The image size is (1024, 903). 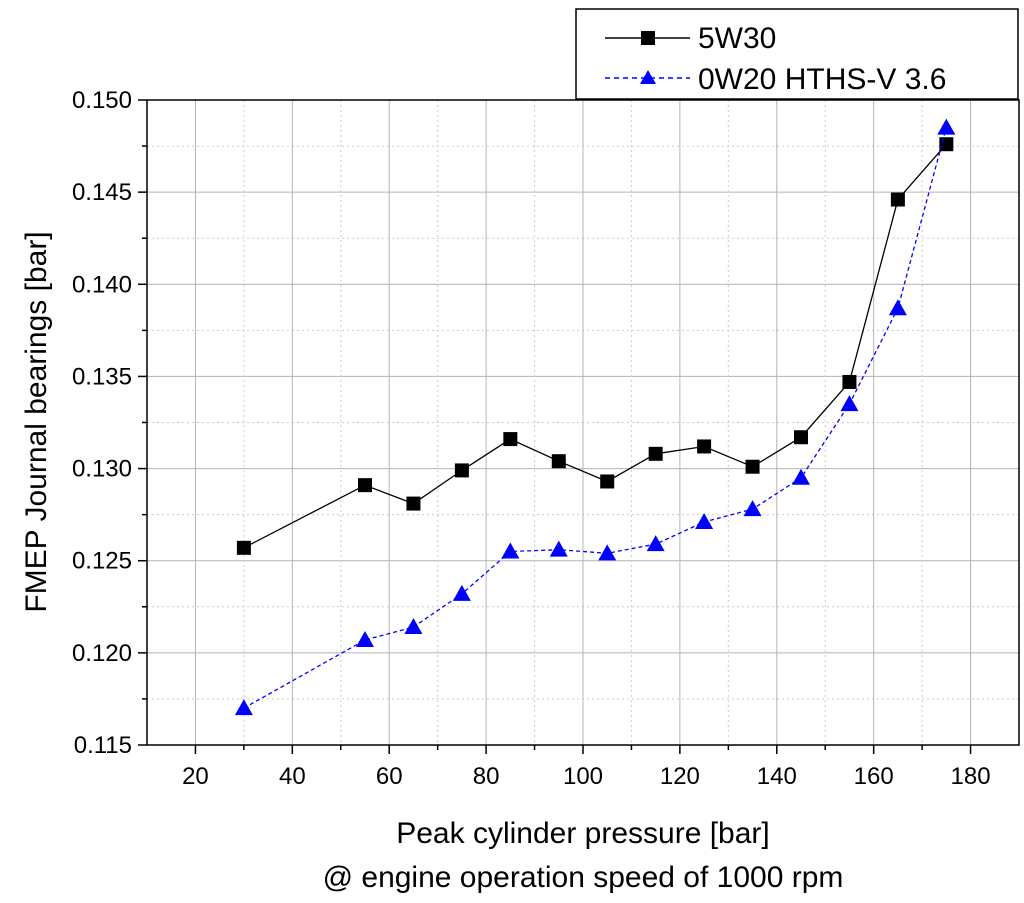 I want to click on x-tick-label: 60, so click(x=389, y=776).